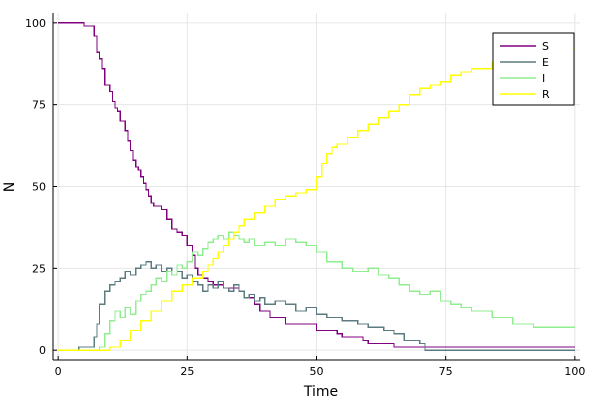  What do you see at coordinates (545, 46) in the screenshot?
I see `legend-label-s: S` at bounding box center [545, 46].